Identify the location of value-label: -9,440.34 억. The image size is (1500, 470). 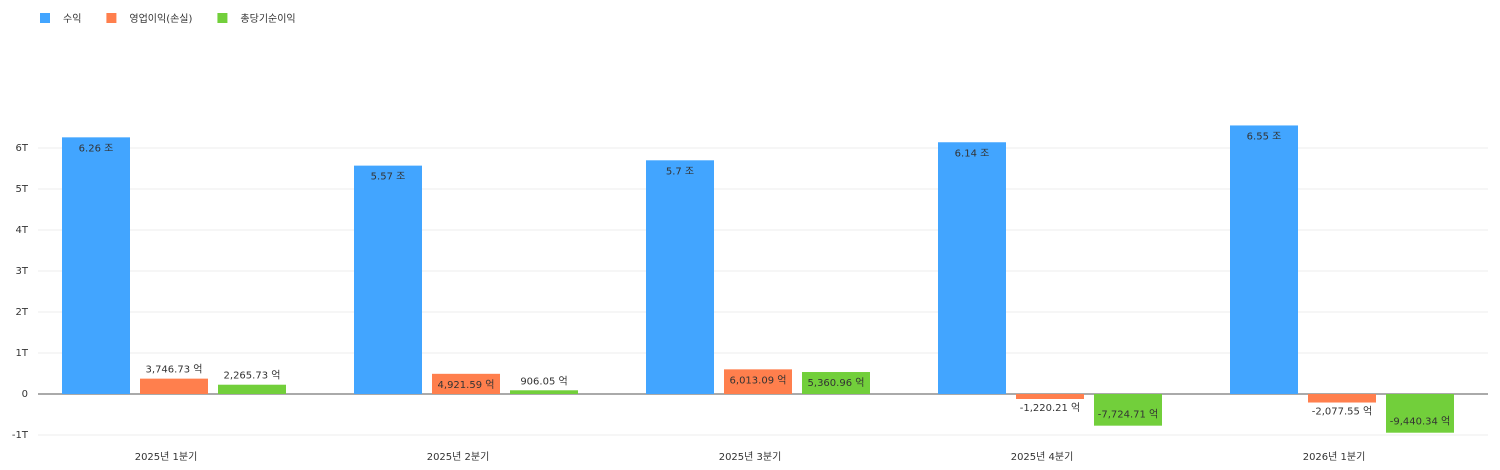
(1420, 422).